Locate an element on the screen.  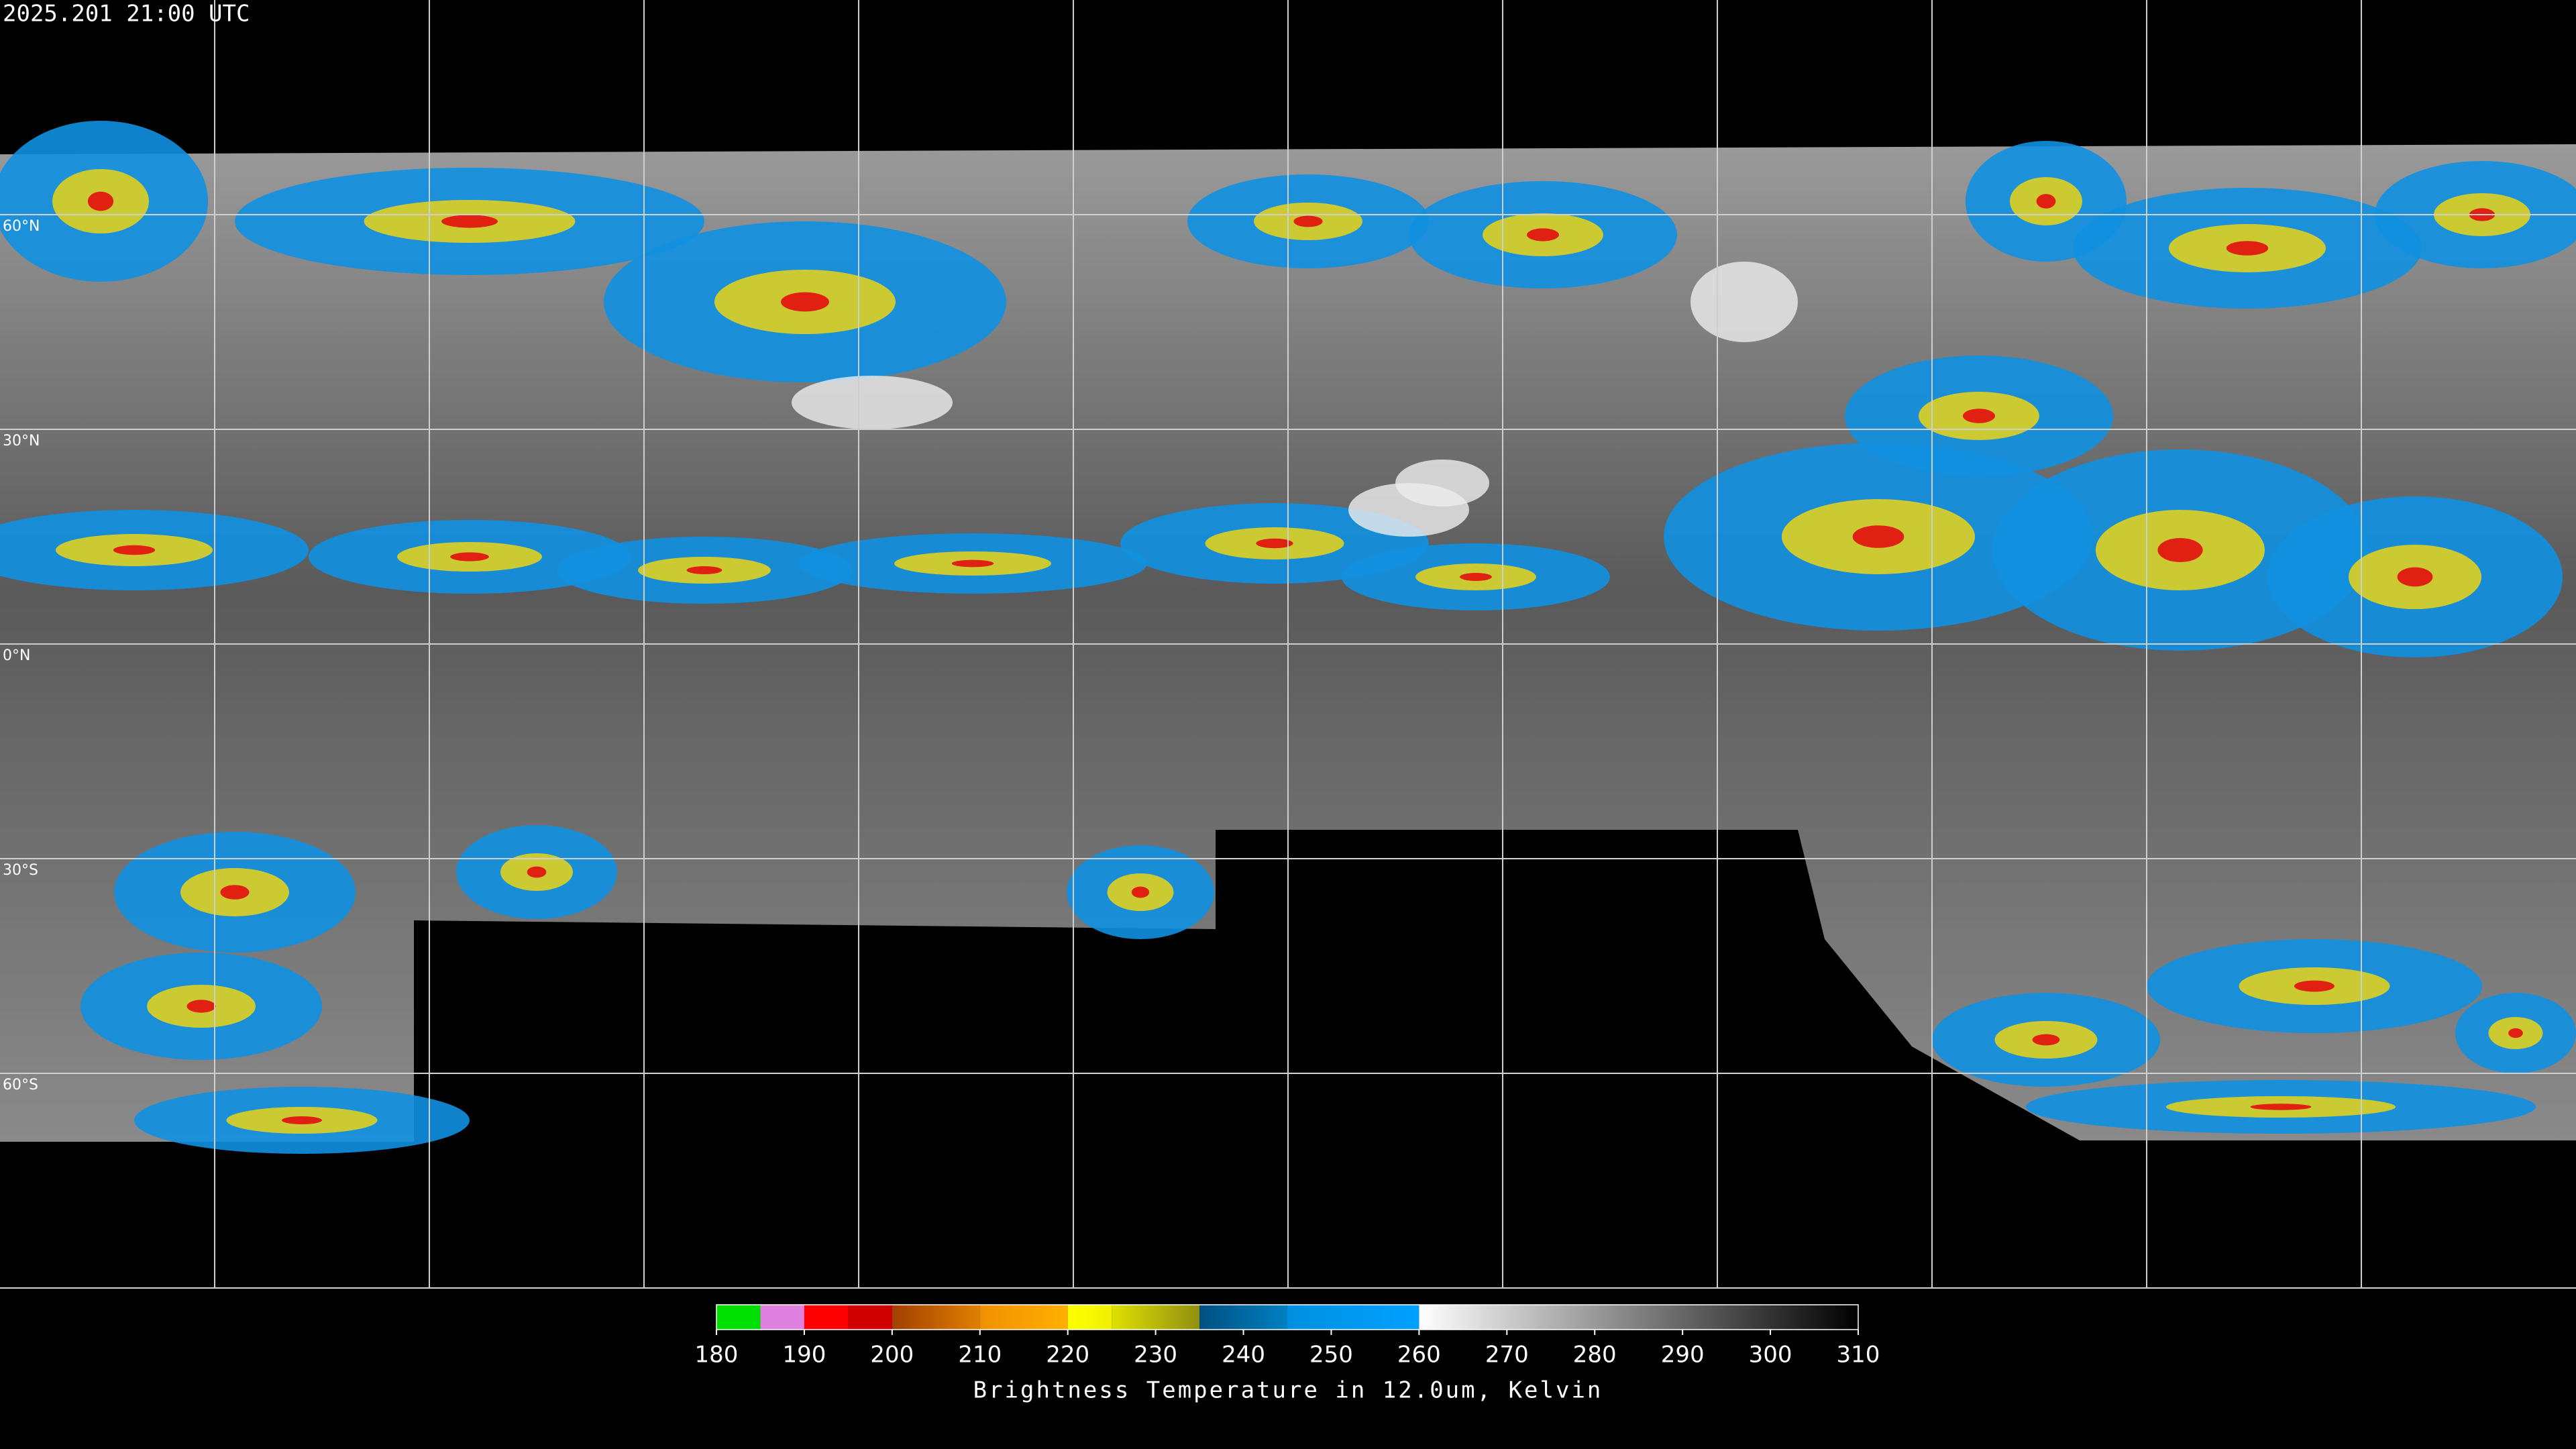
colorbar-tick-label: 220 is located at coordinates (1067, 1355).